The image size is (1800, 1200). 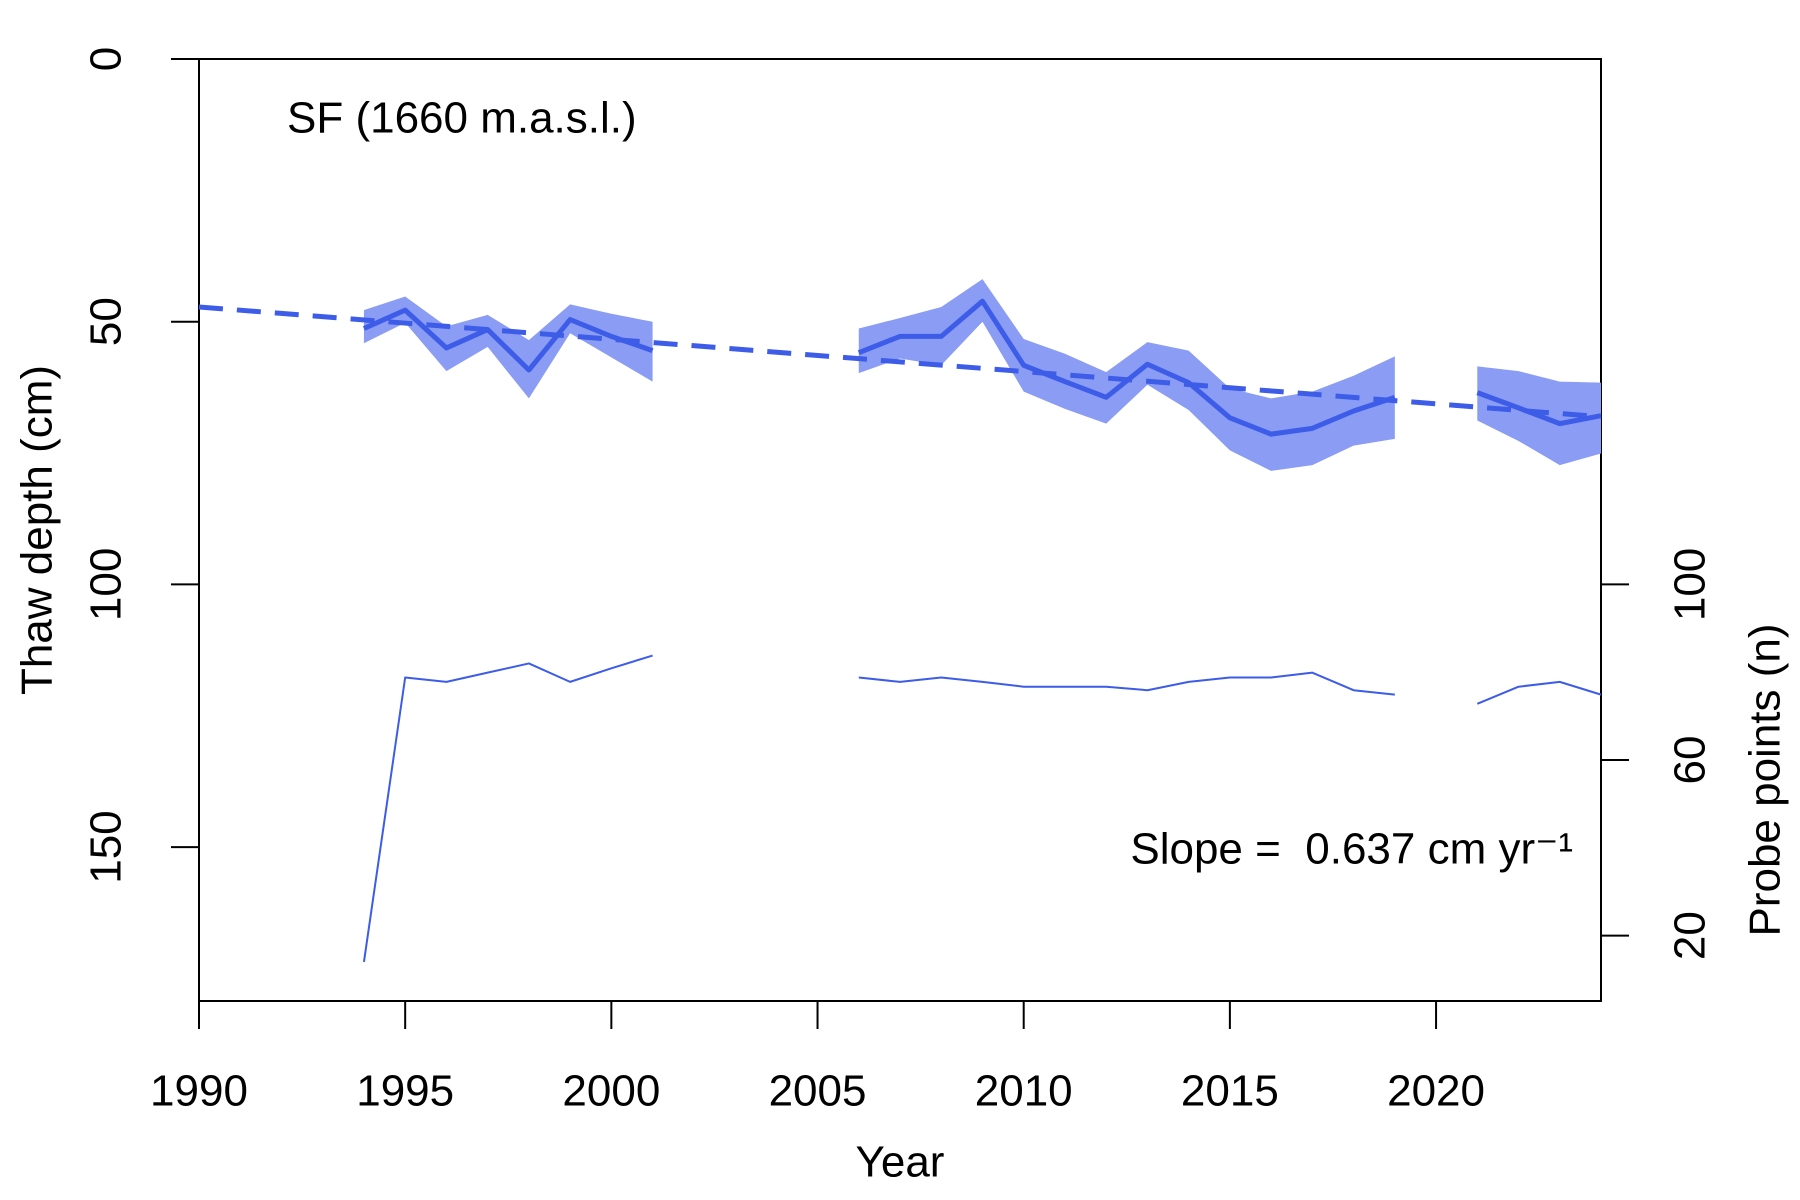 I want to click on x-tick-label: 2015, so click(x=1230, y=1091).